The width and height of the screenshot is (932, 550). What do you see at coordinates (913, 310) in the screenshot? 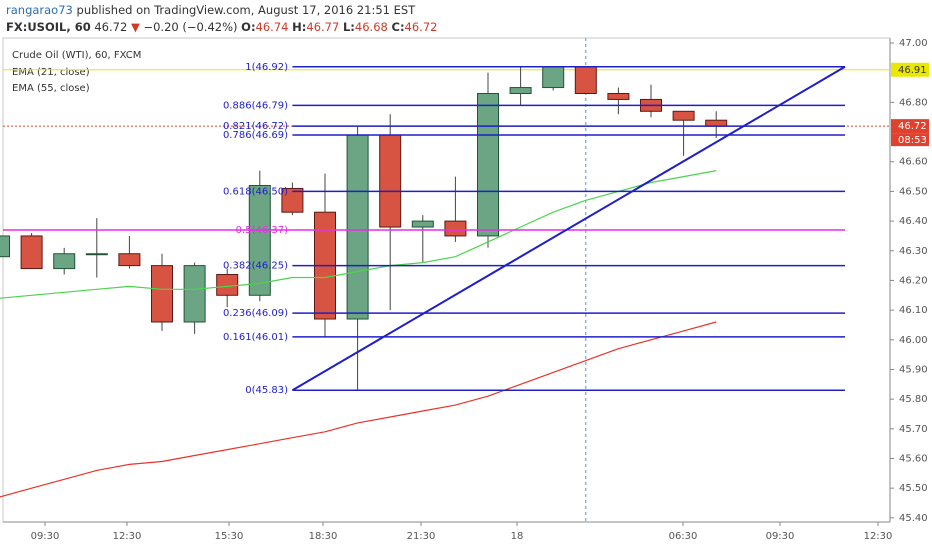
I see `y-tick-label: 46.10` at bounding box center [913, 310].